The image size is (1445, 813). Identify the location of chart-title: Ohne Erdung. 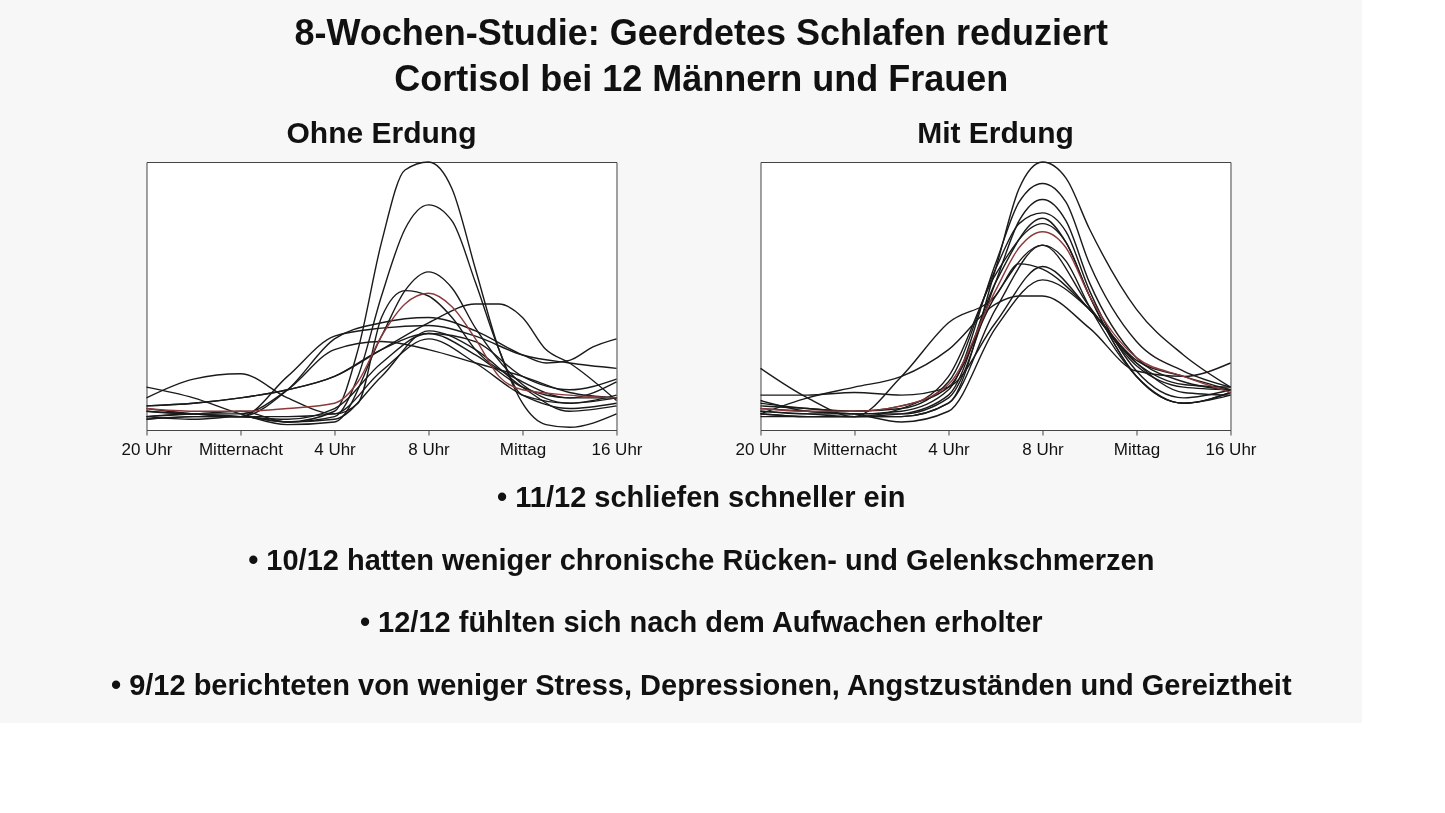
(381, 133).